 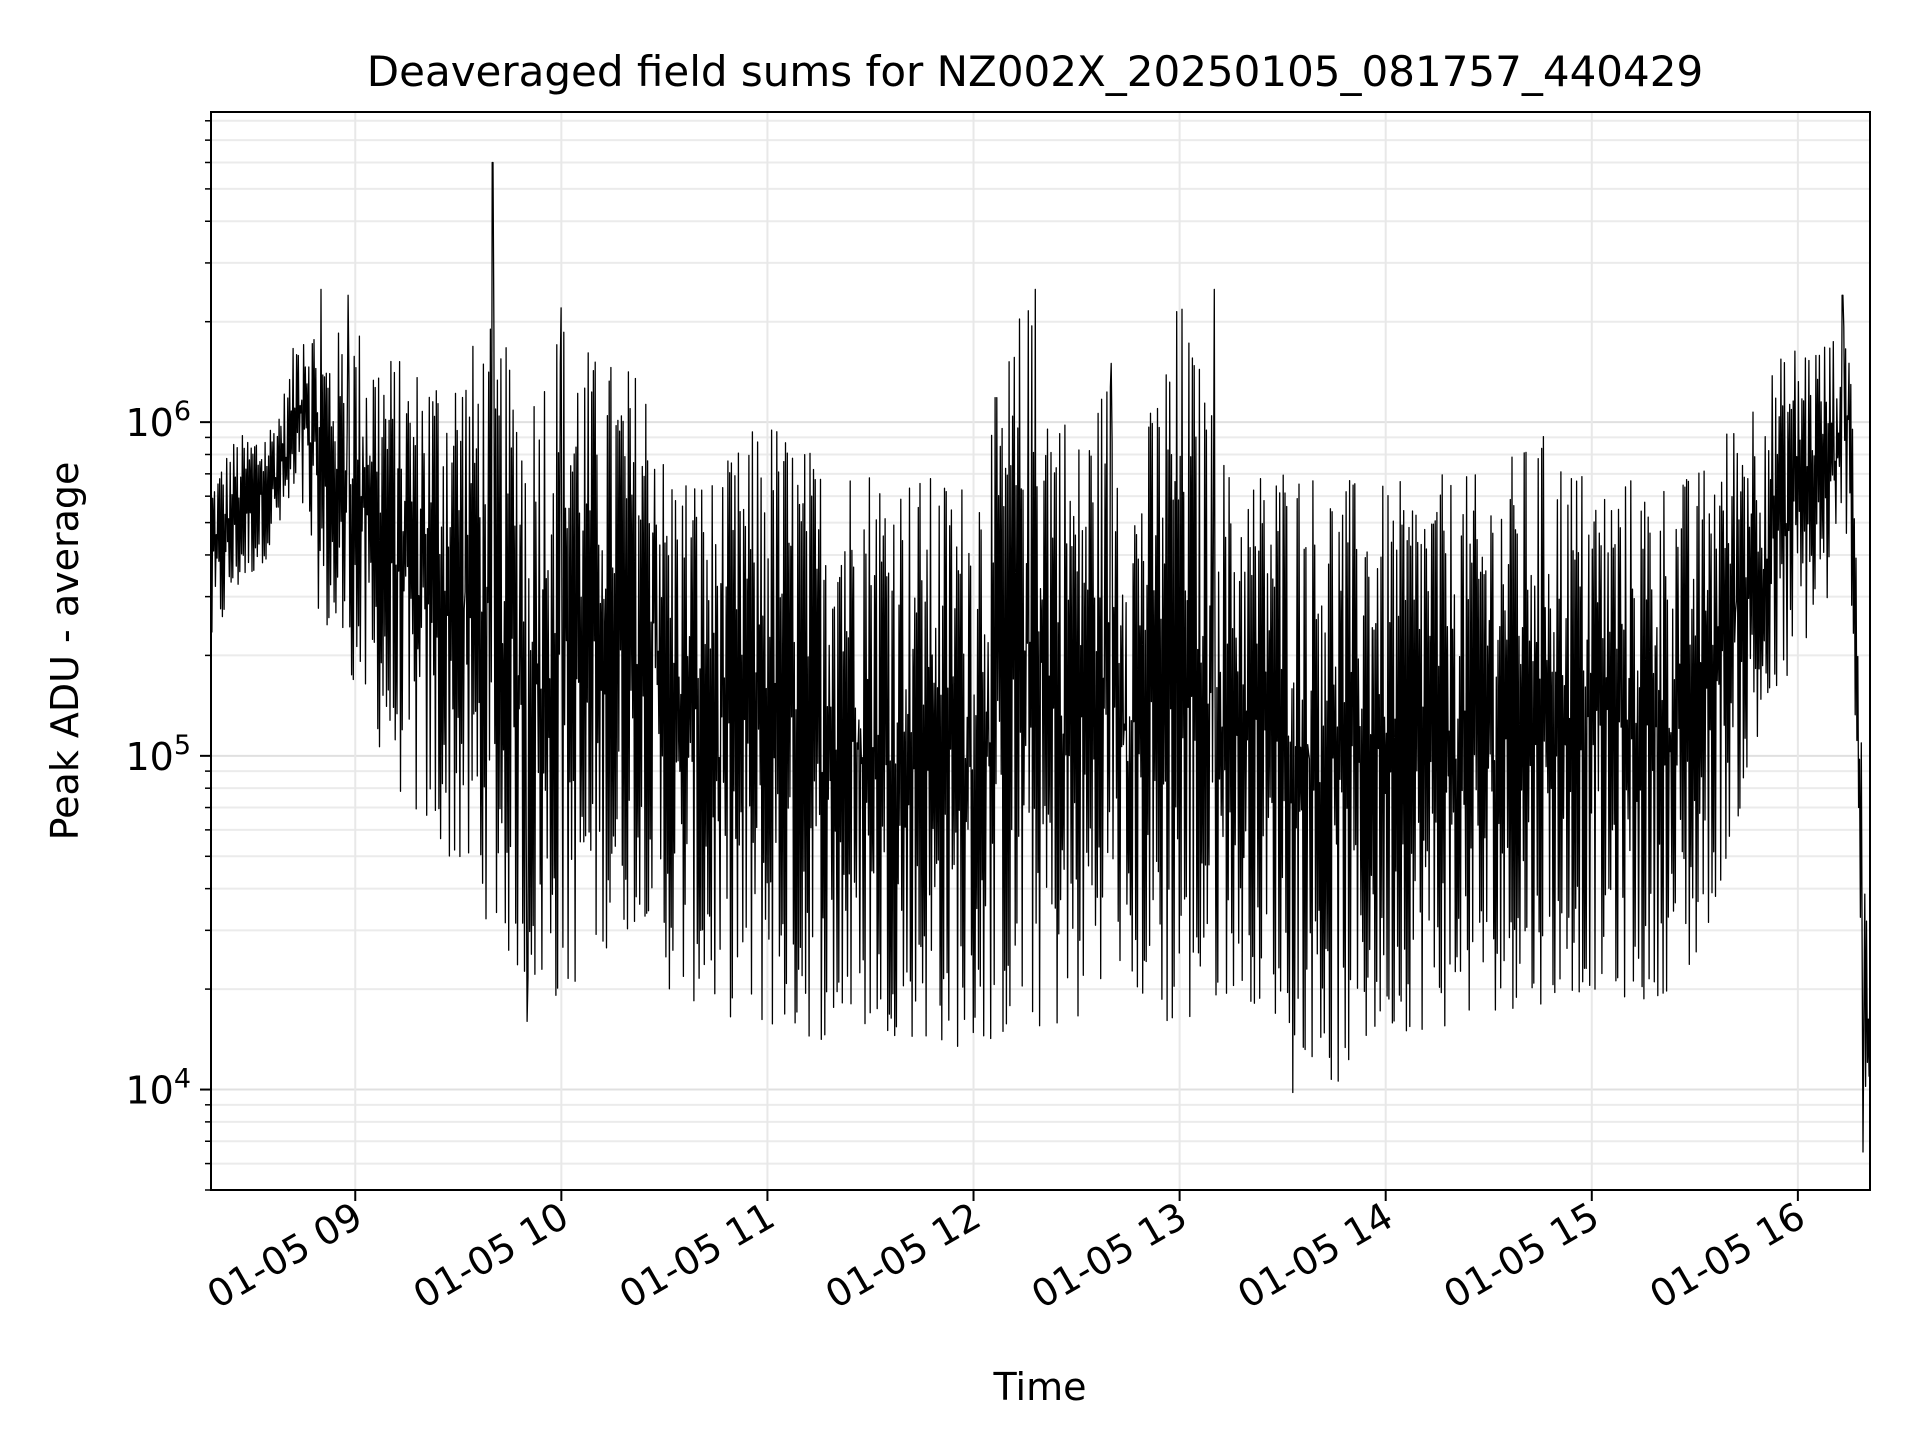 What do you see at coordinates (697, 1256) in the screenshot?
I see `x-tick-label: 01-05 11` at bounding box center [697, 1256].